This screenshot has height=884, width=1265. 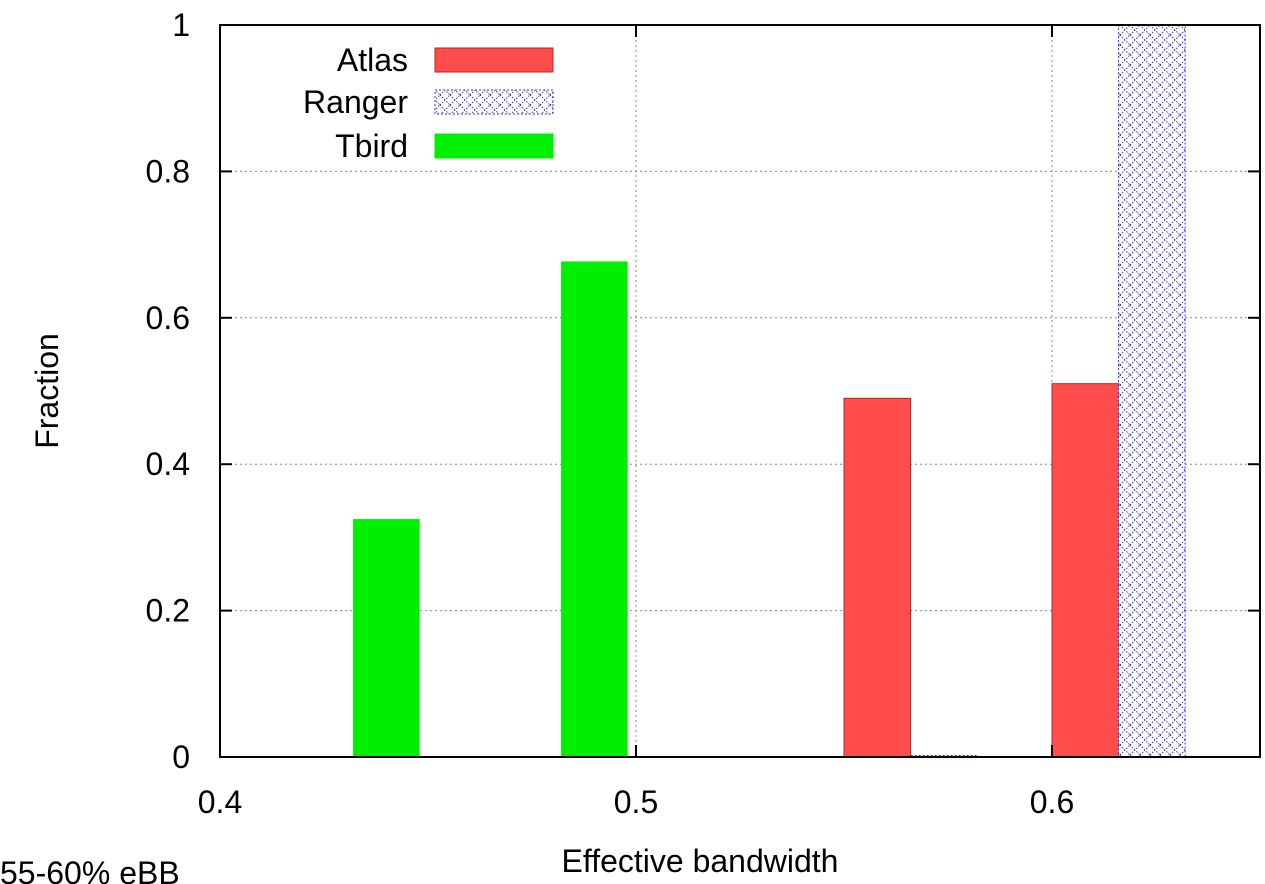 What do you see at coordinates (181, 757) in the screenshot?
I see `y-tick-label: 0` at bounding box center [181, 757].